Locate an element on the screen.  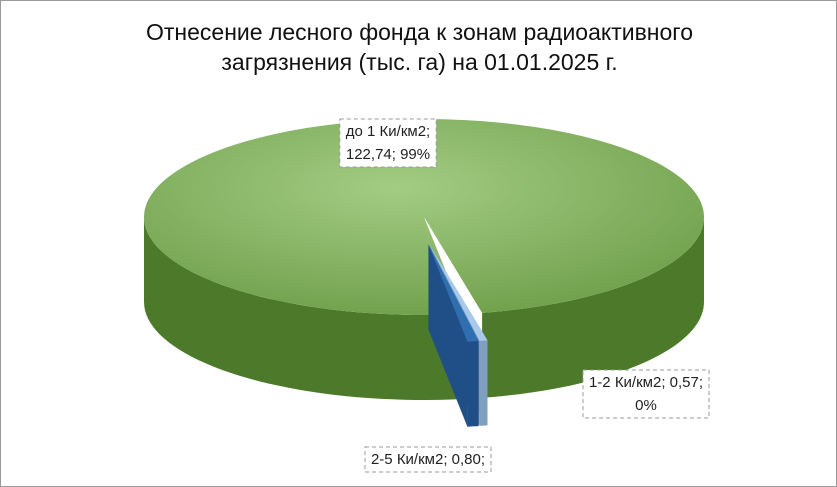
data-label-line: до 1 Ки/км2; is located at coordinates (388, 131).